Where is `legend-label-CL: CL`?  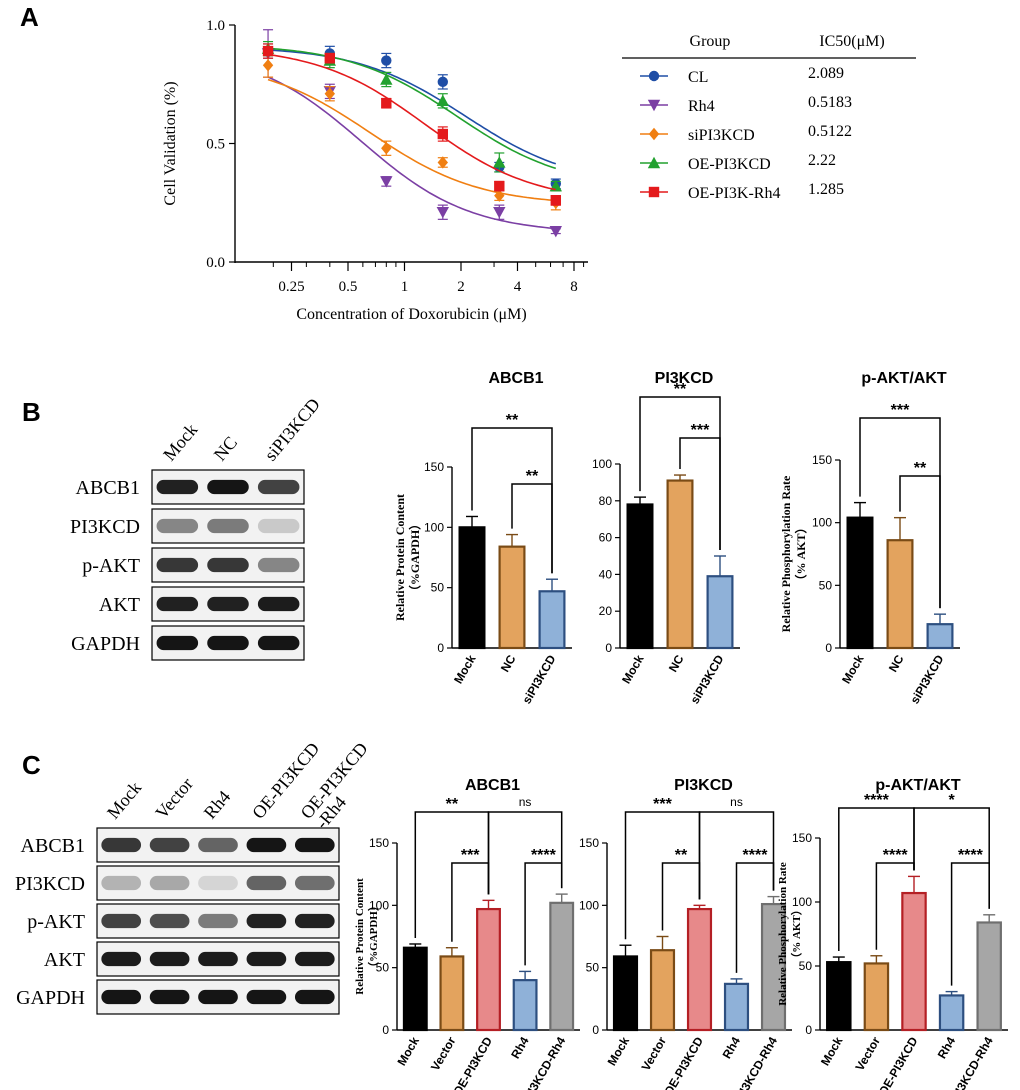
legend-label-CL: CL is located at coordinates (698, 77).